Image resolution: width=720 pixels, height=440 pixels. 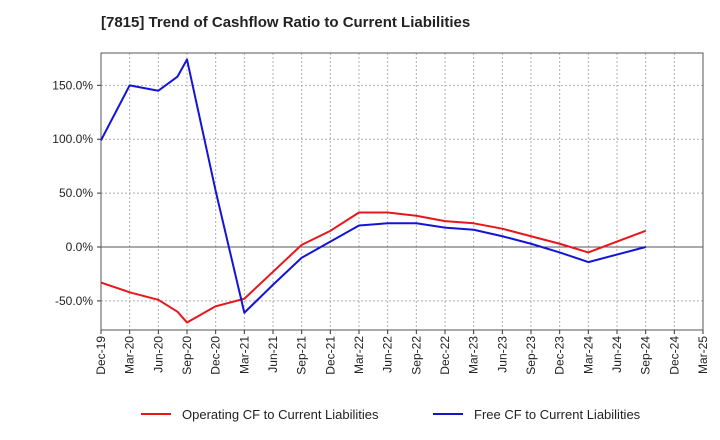 What do you see at coordinates (273, 354) in the screenshot?
I see `x-tick-label: Jun-21` at bounding box center [273, 354].